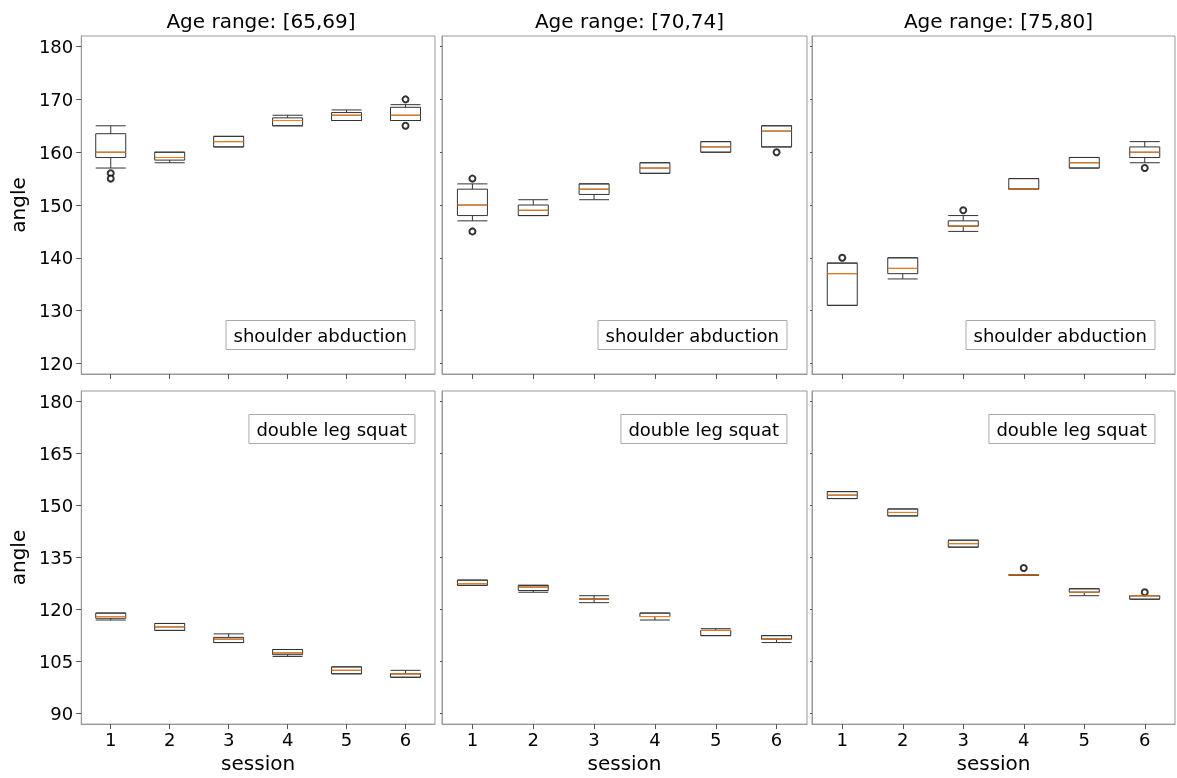 This screenshot has width=1177, height=778. What do you see at coordinates (998, 21) in the screenshot?
I see `chart-title: Age range: [75,80]` at bounding box center [998, 21].